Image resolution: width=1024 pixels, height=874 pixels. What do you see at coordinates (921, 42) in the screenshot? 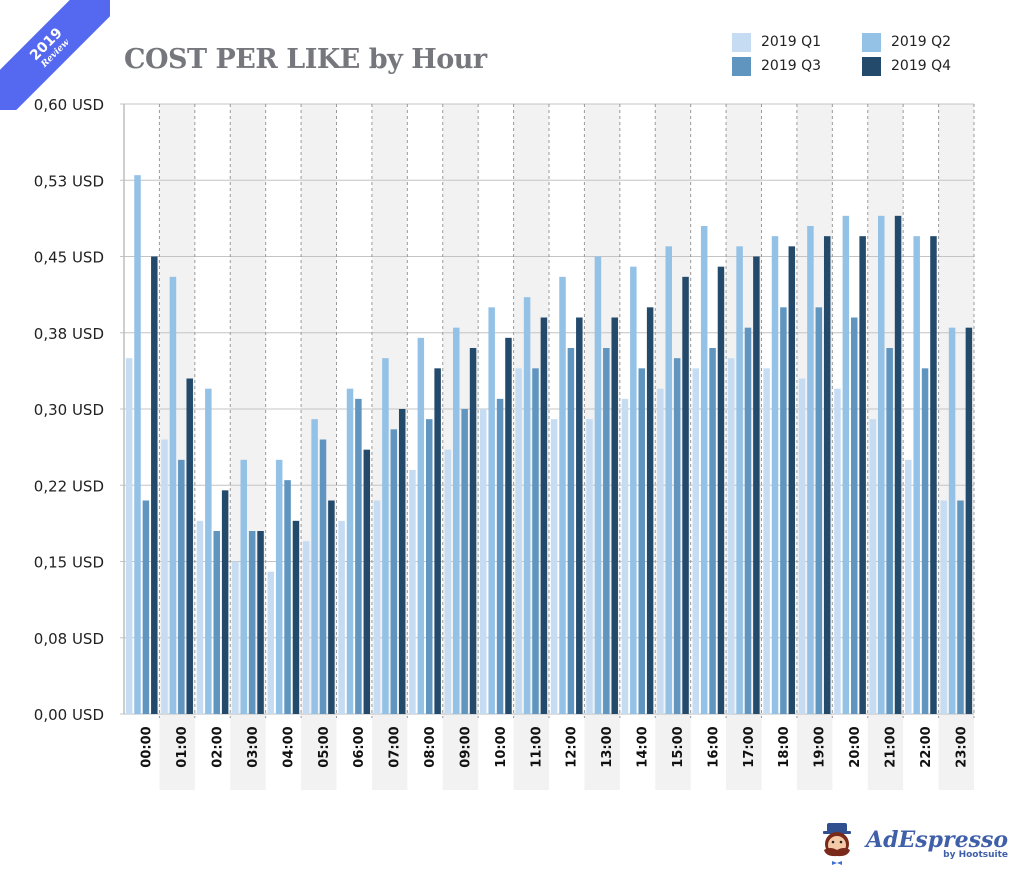
I see `legend-label-q2: 2019 Q2` at bounding box center [921, 42].